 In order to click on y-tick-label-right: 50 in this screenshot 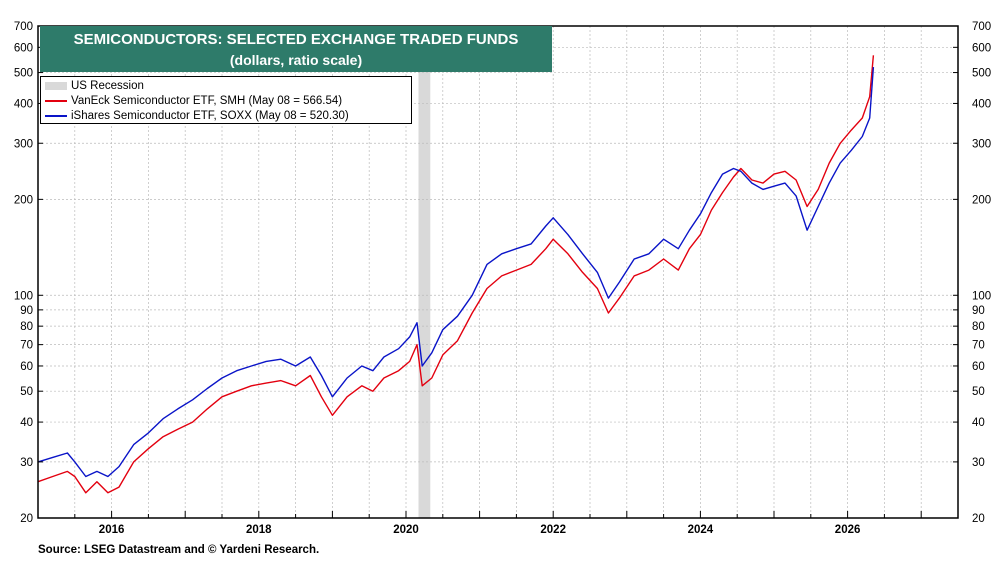, I will do `click(978, 392)`.